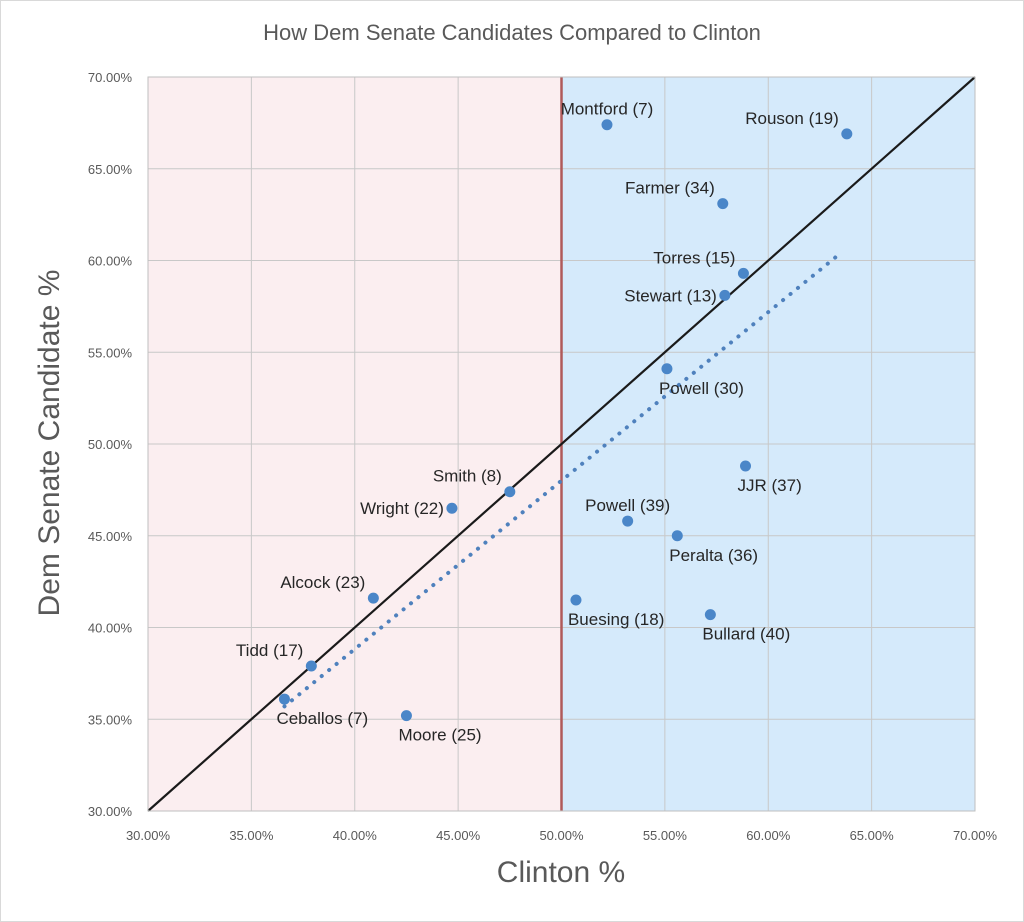 Image resolution: width=1024 pixels, height=922 pixels. I want to click on data-point-label: Wright (22), so click(402, 508).